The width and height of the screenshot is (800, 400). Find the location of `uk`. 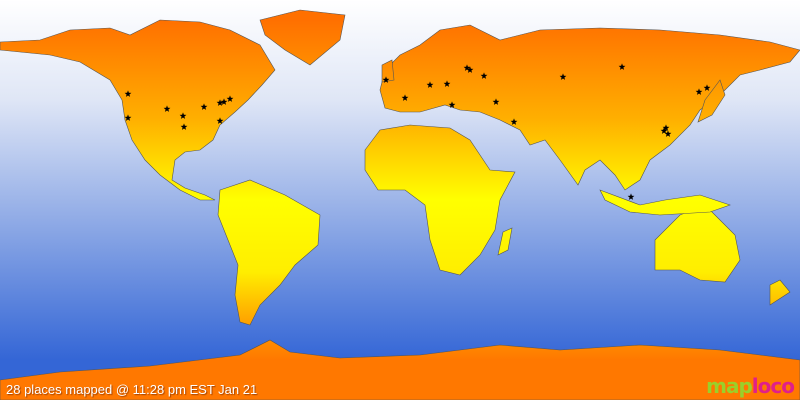

uk is located at coordinates (388, 71).